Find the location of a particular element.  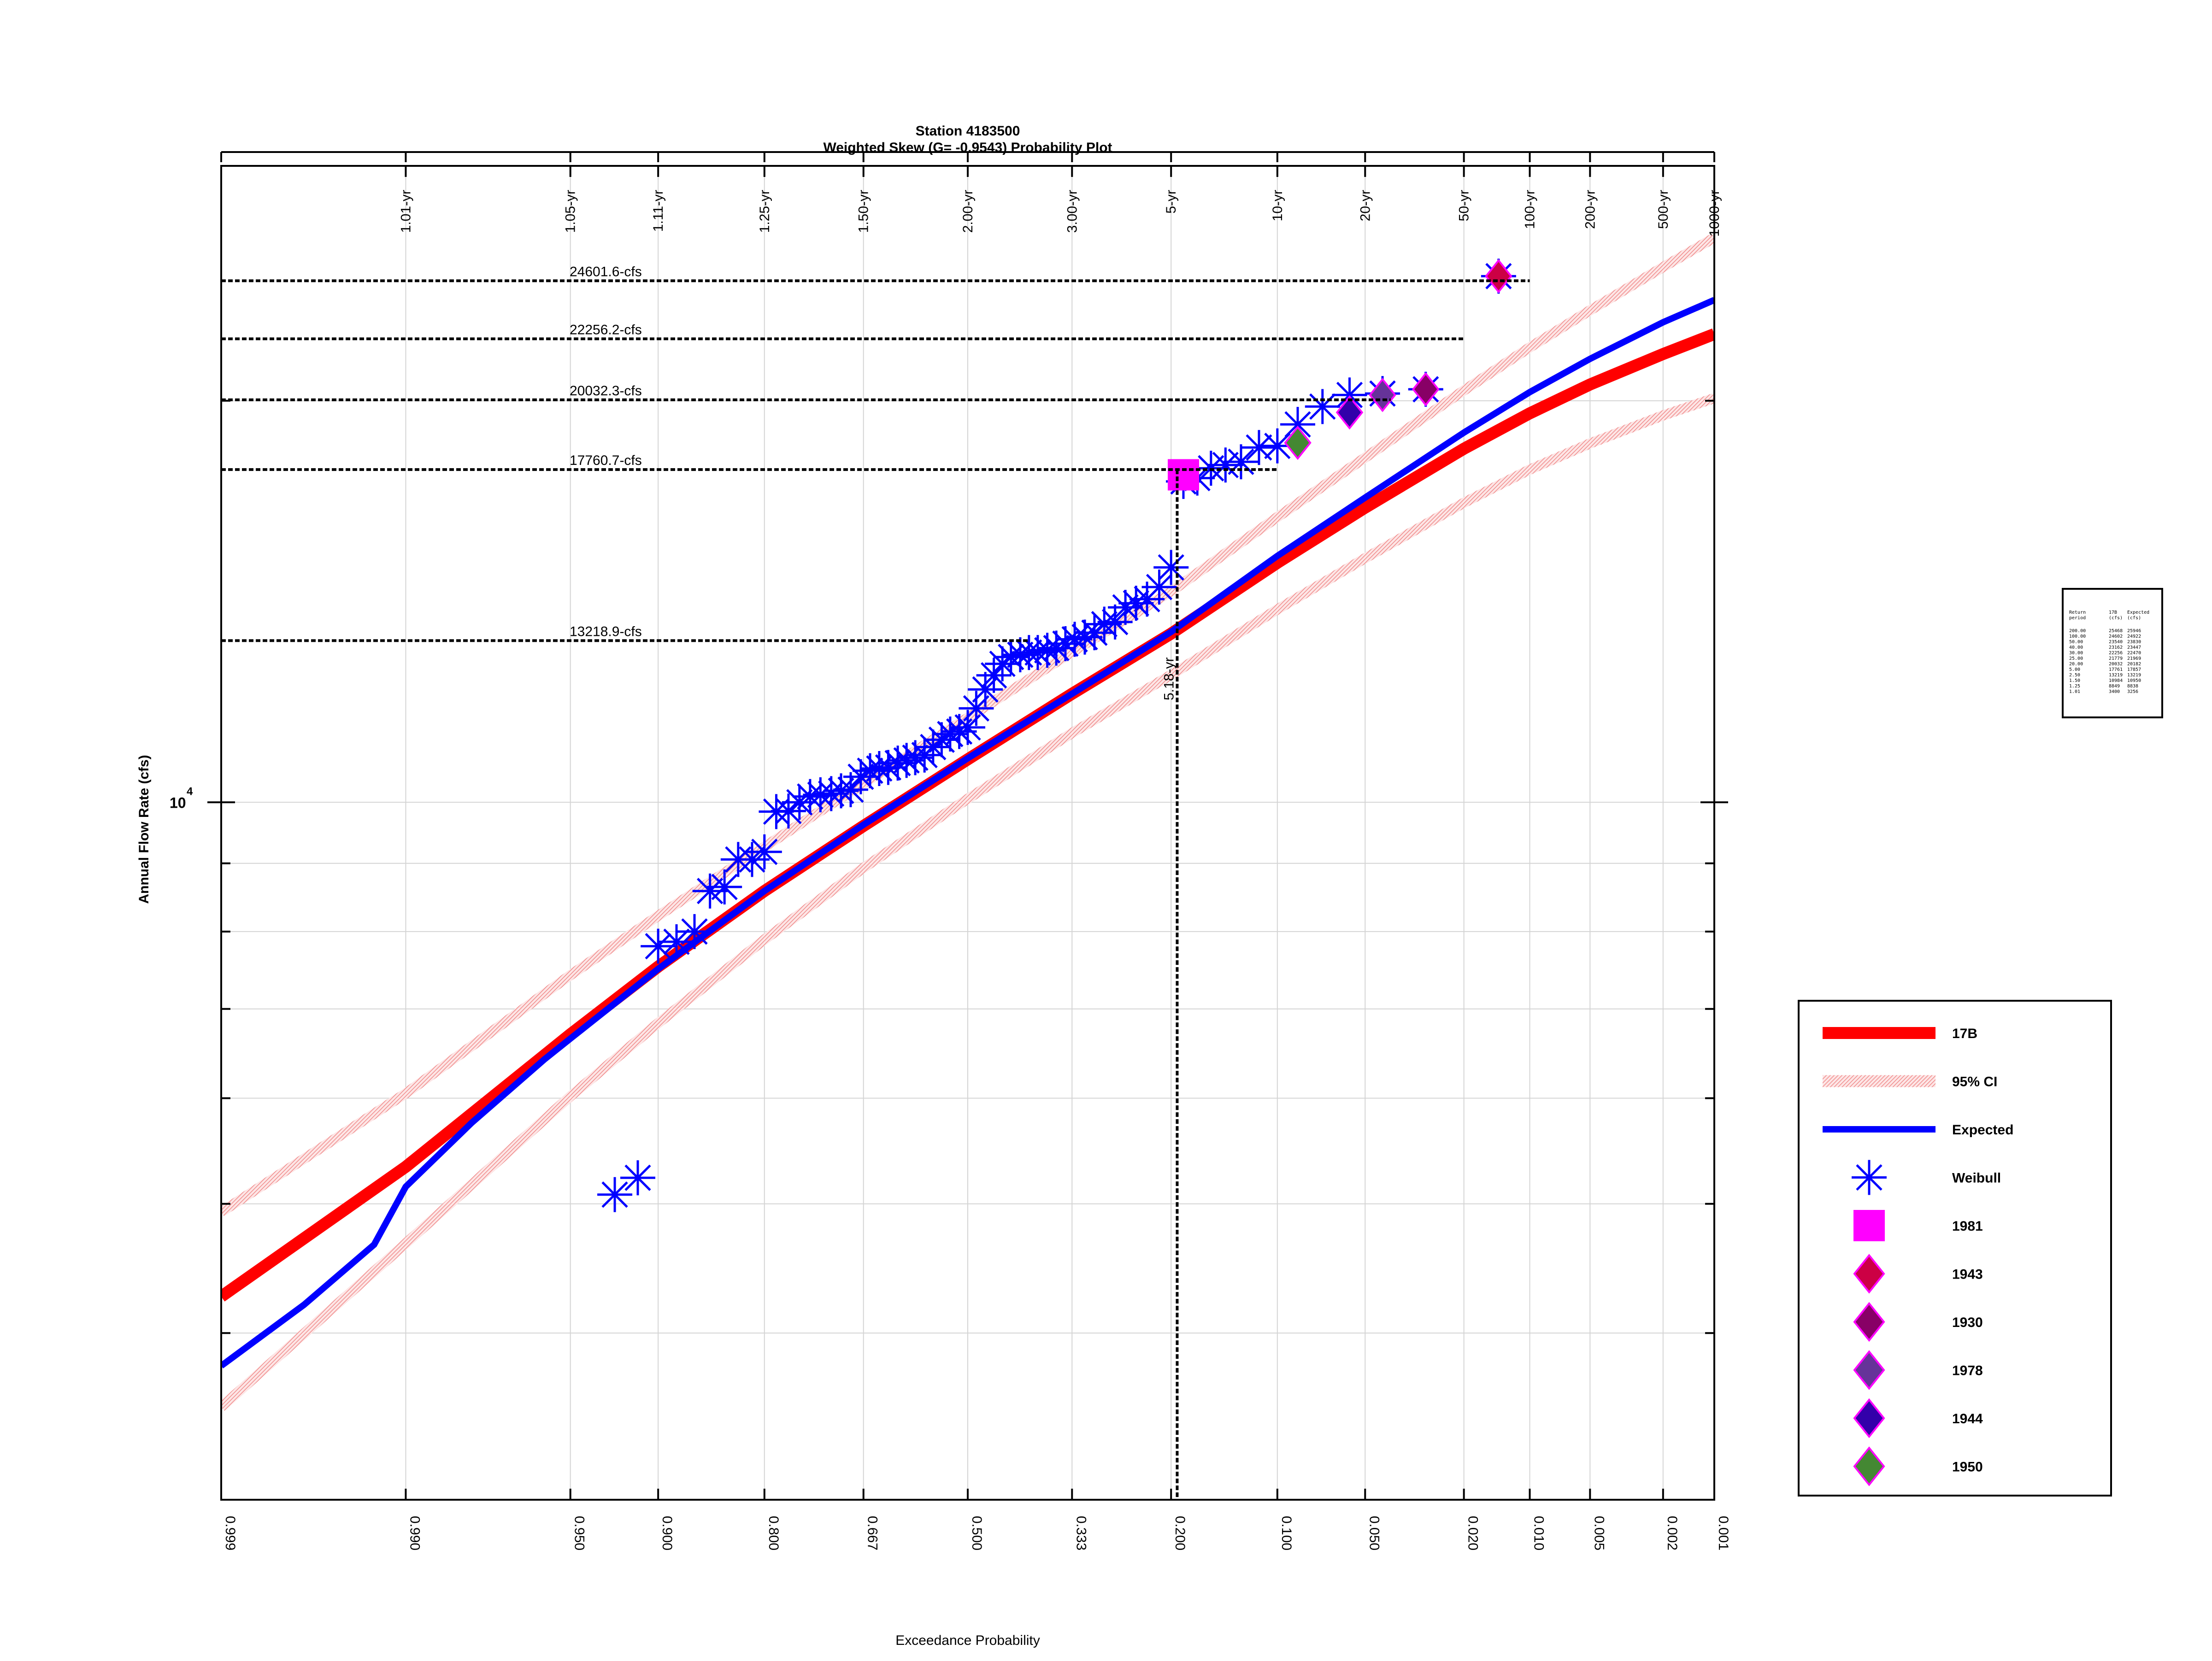

legend-label: 1950 is located at coordinates (1967, 1467).